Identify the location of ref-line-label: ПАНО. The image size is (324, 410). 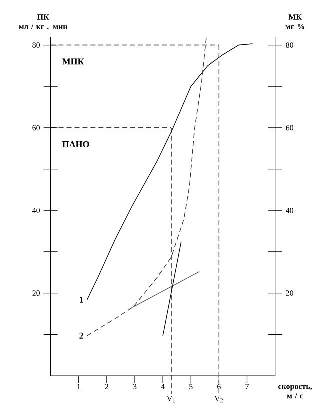
(76, 144).